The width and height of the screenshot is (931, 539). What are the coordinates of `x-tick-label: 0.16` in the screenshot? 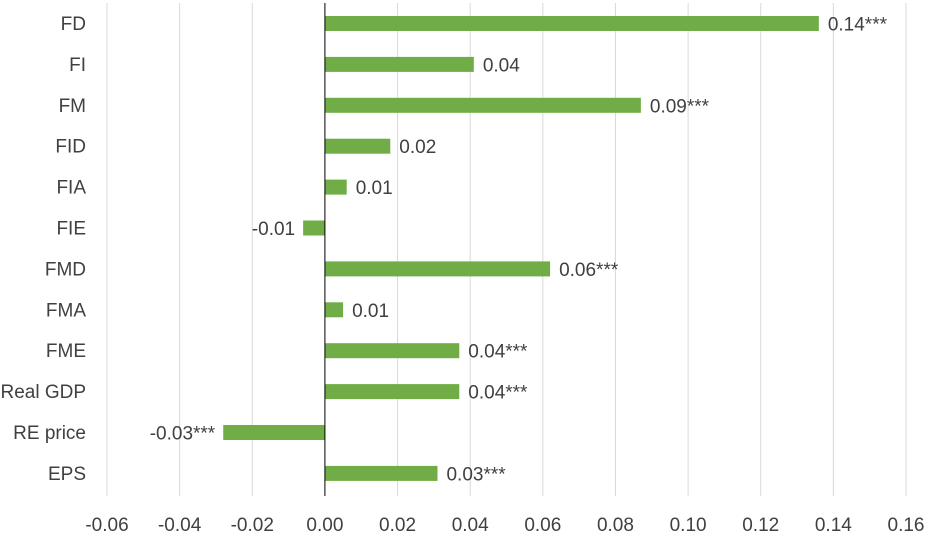 It's located at (906, 525).